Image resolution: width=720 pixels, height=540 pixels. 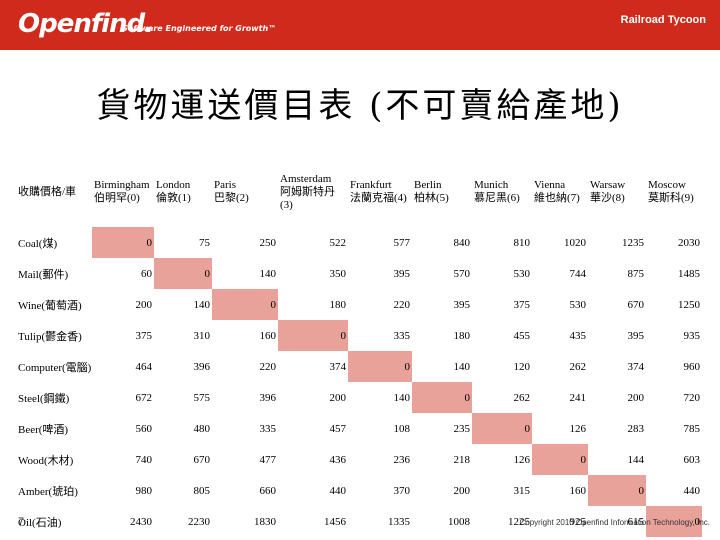 I want to click on column-header-english: Vienna, so click(x=550, y=185).